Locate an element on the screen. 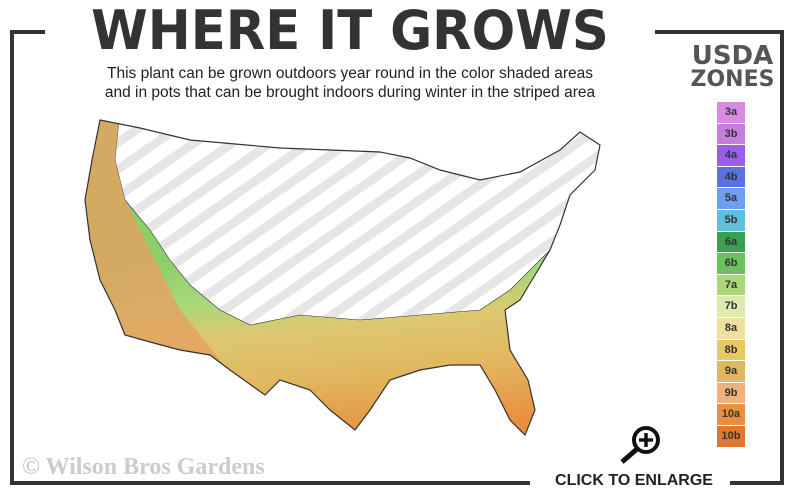 The height and width of the screenshot is (500, 800). legend-zone-4a: 4a is located at coordinates (731, 156).